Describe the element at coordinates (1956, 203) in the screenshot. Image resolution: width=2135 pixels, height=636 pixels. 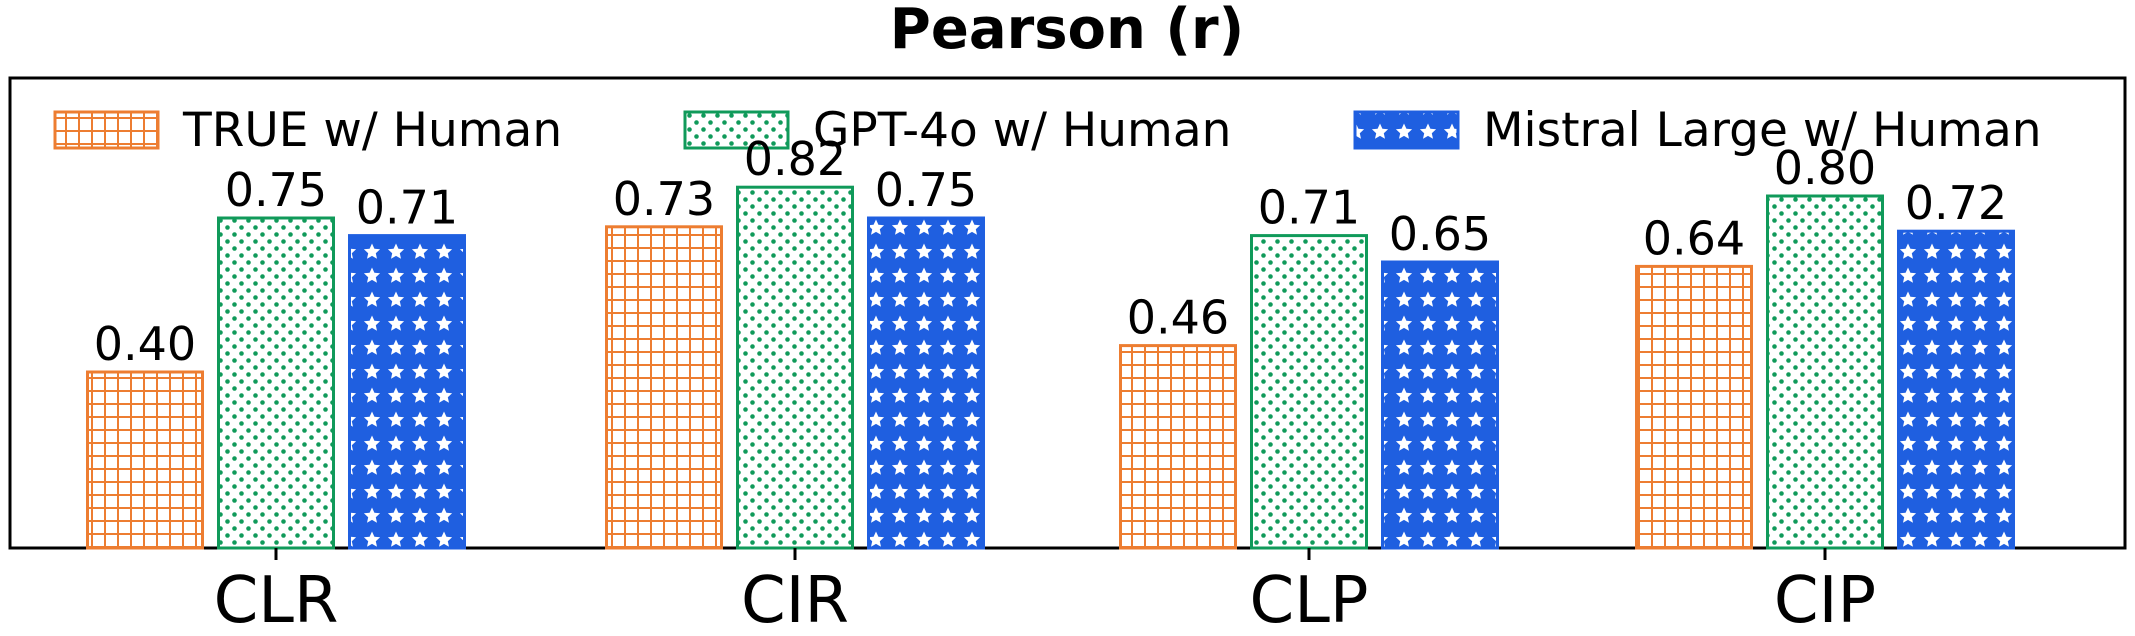
I see `value-label-cip-mistral-large-w-human: 0.72` at that location.